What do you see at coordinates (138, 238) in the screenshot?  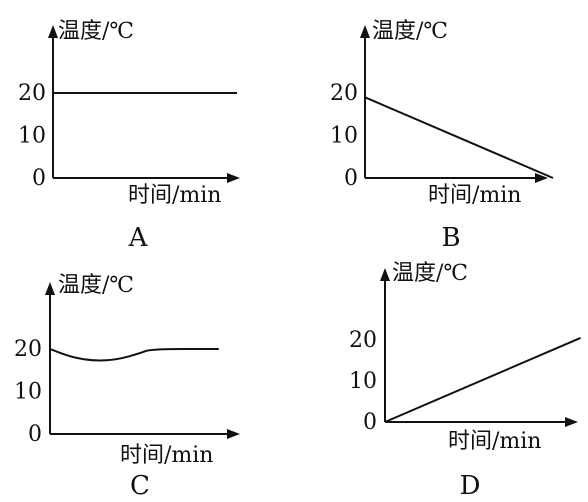 I see `panel-label: A` at bounding box center [138, 238].